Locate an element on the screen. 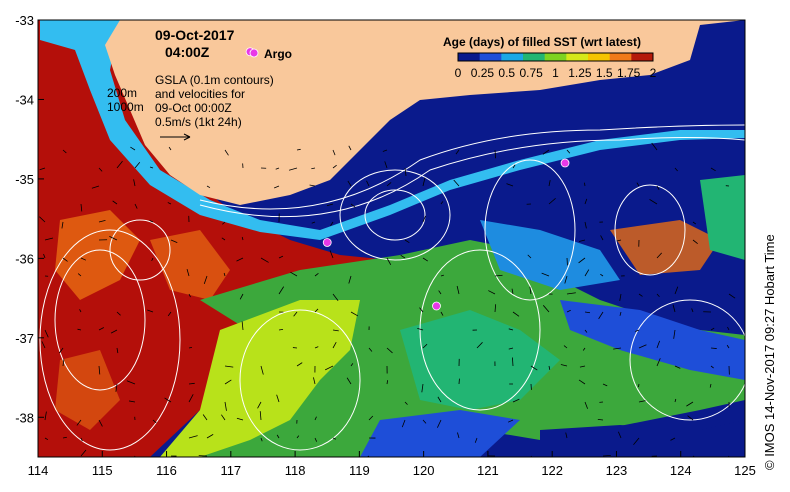 This screenshot has width=790, height=492. legend-frame is located at coordinates (555, 57).